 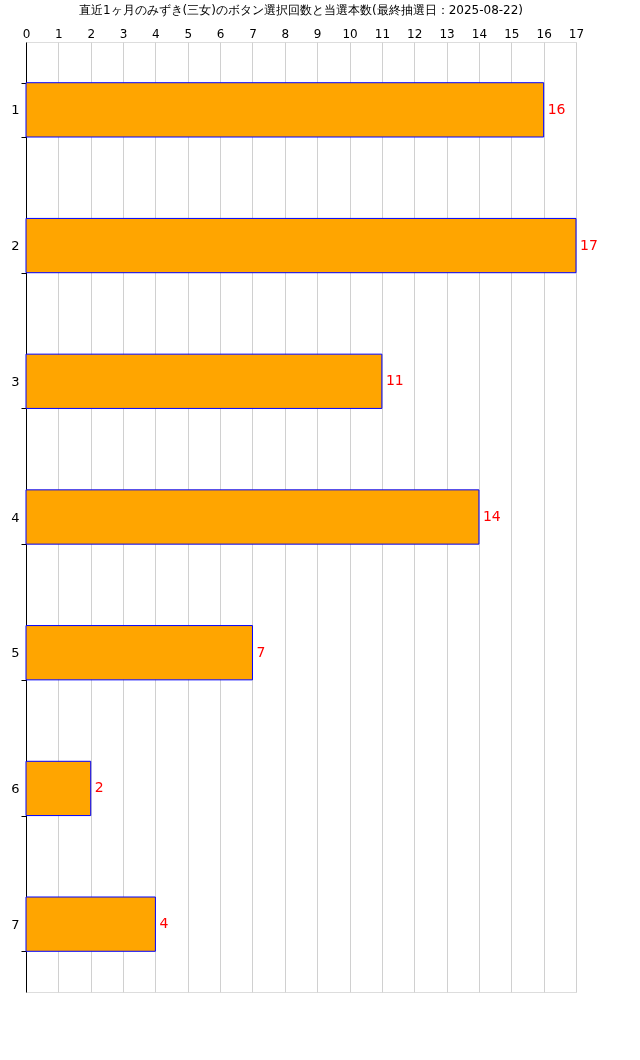 I want to click on x-tick-label: 0, so click(x=26, y=33).